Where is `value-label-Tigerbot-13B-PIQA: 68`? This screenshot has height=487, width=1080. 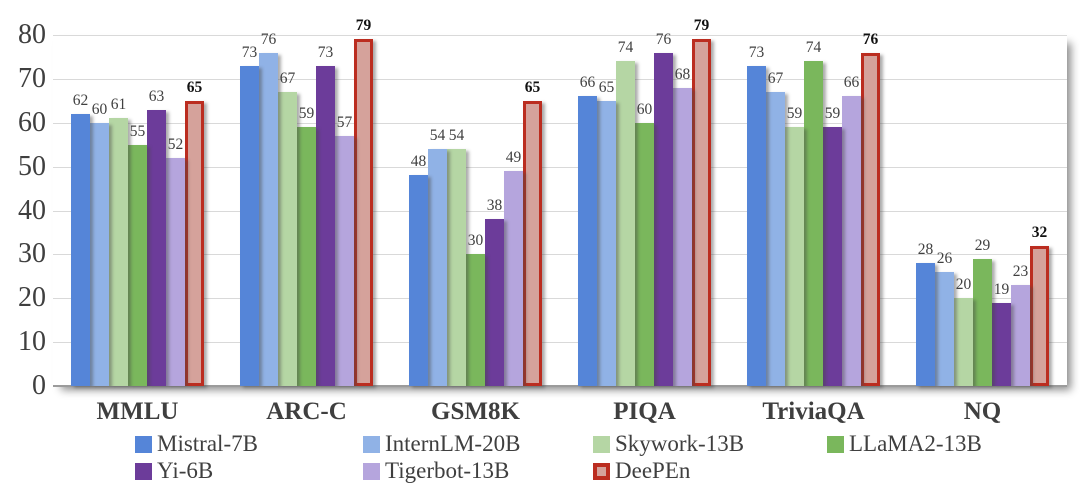 value-label-Tigerbot-13B-PIQA: 68 is located at coordinates (682, 74).